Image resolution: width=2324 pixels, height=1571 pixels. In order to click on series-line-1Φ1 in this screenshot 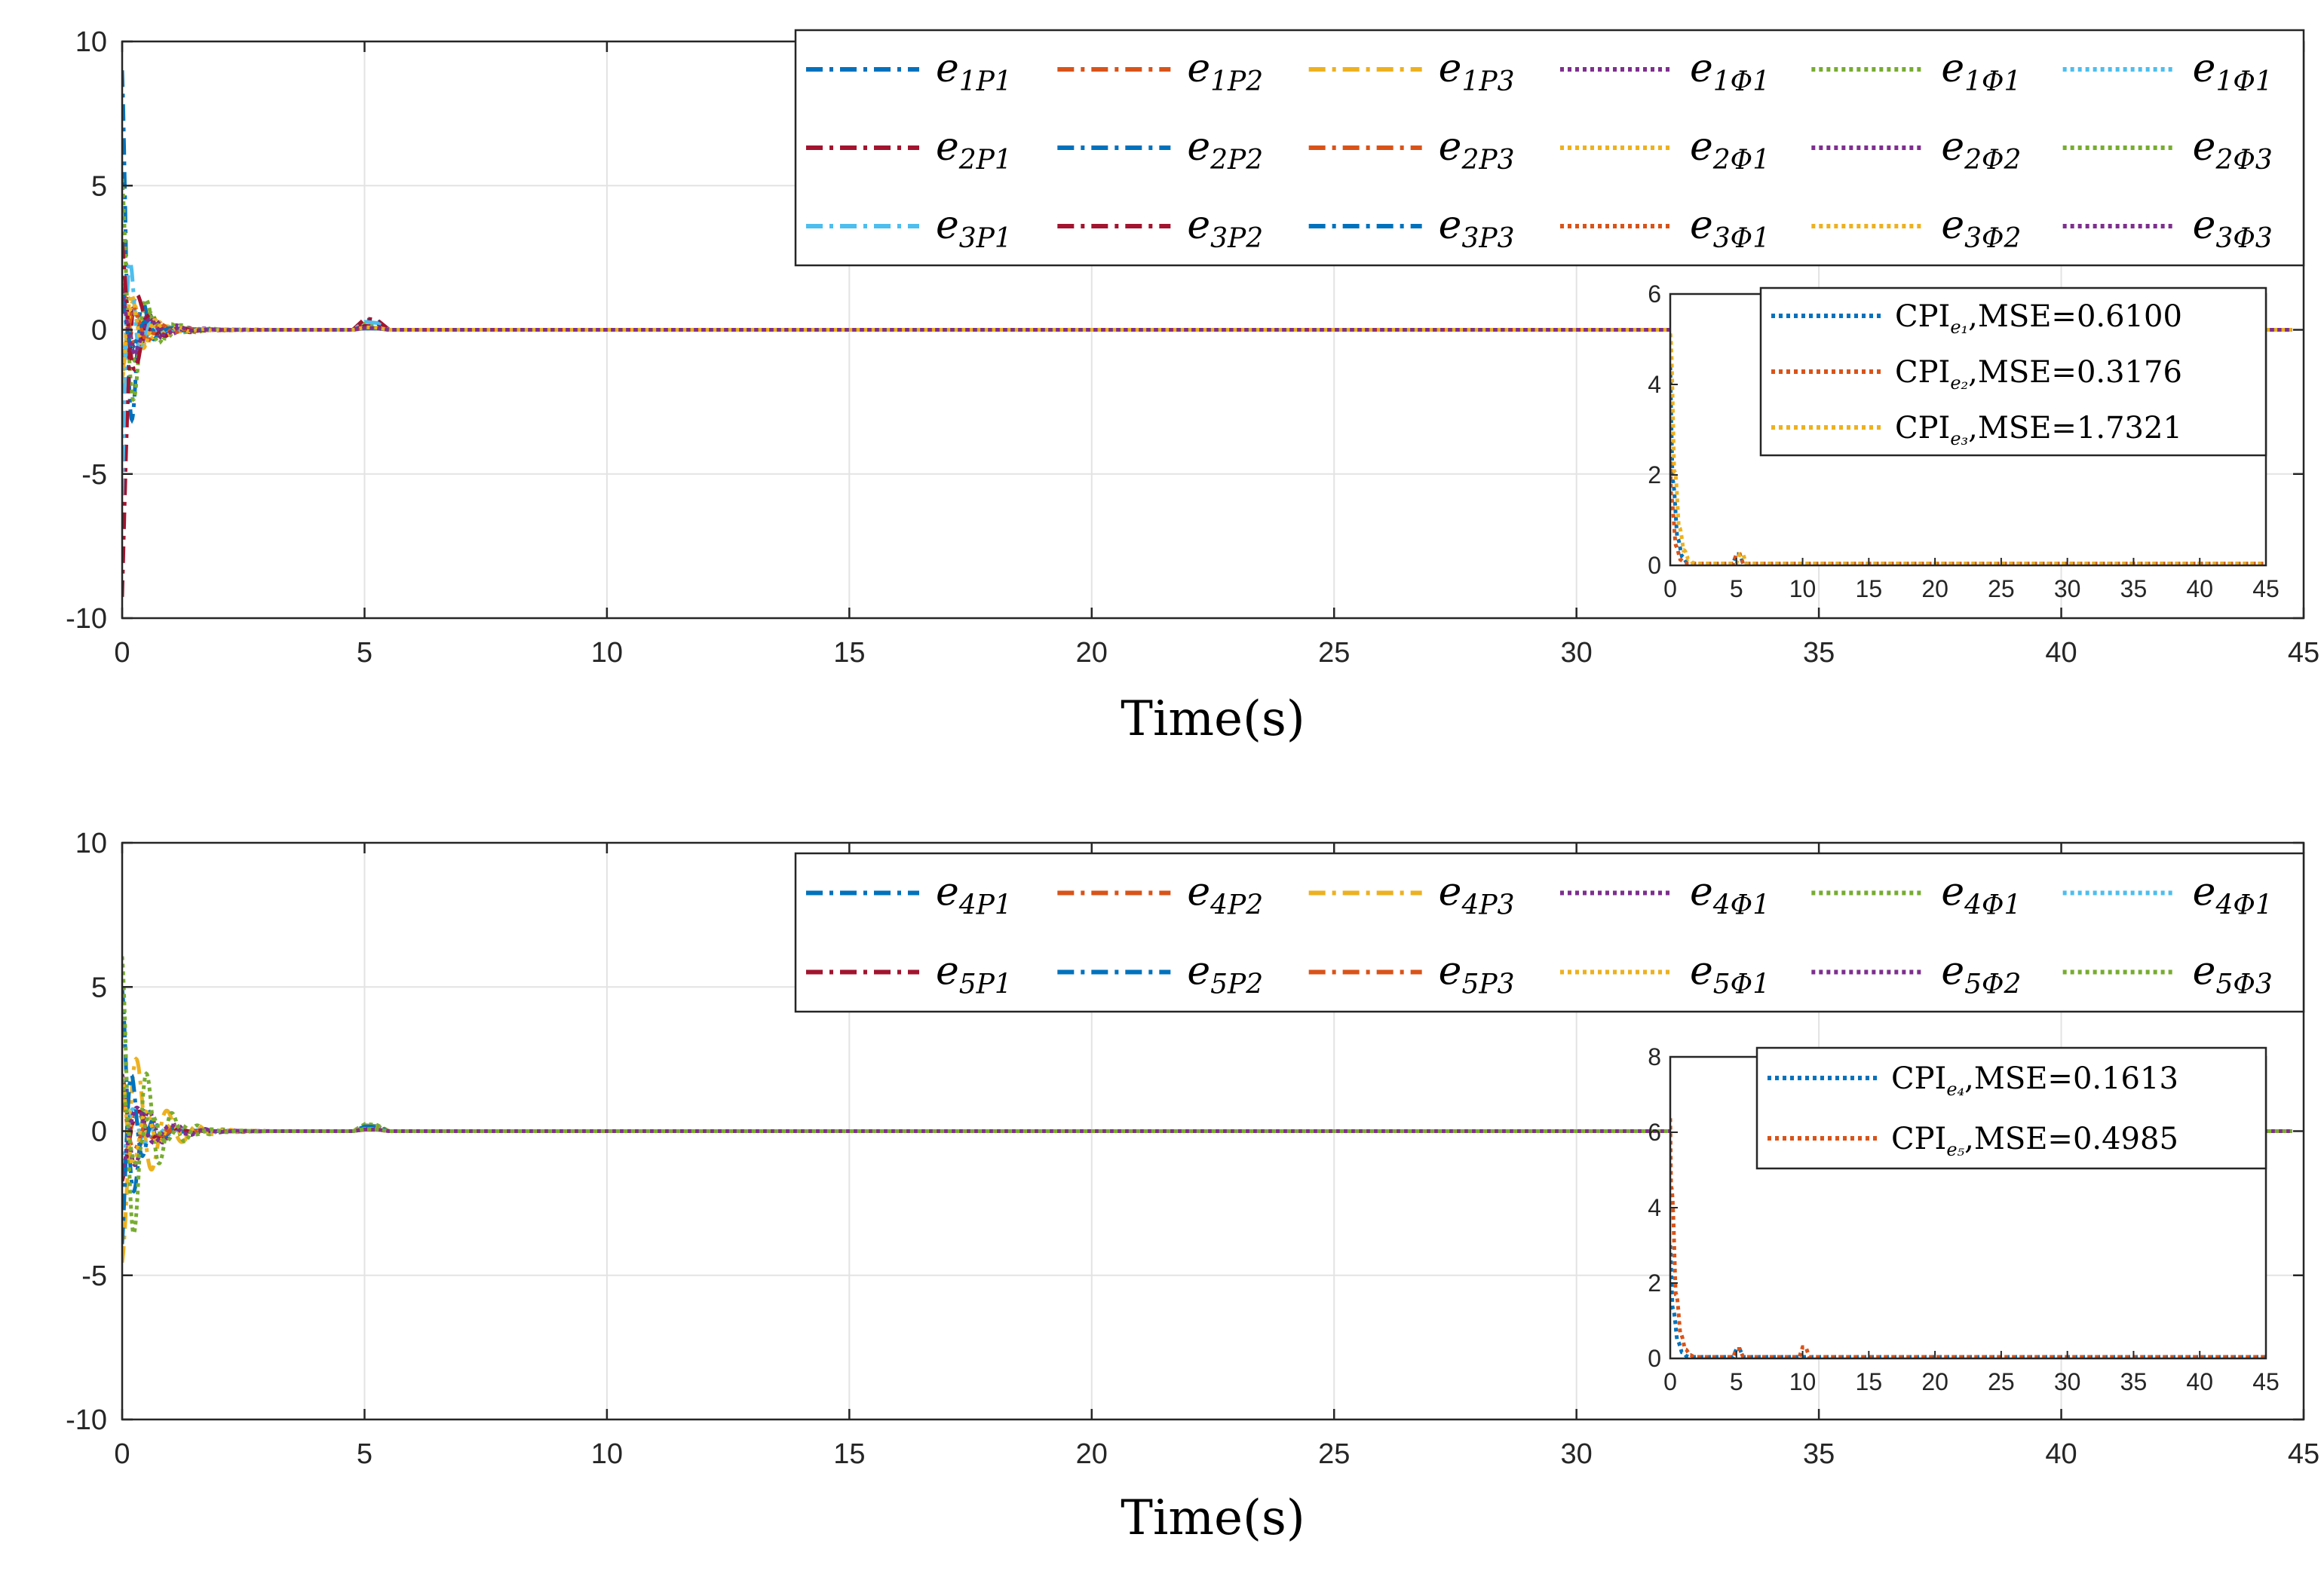, I will do `click(1207, 290)`.